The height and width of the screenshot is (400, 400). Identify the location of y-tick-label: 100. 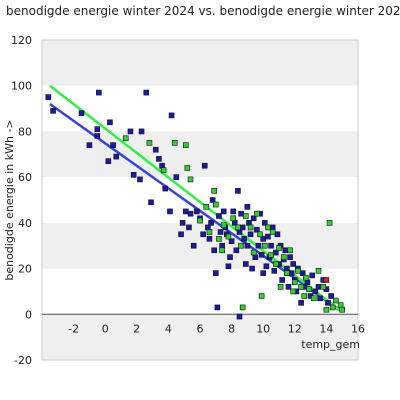
(21, 86).